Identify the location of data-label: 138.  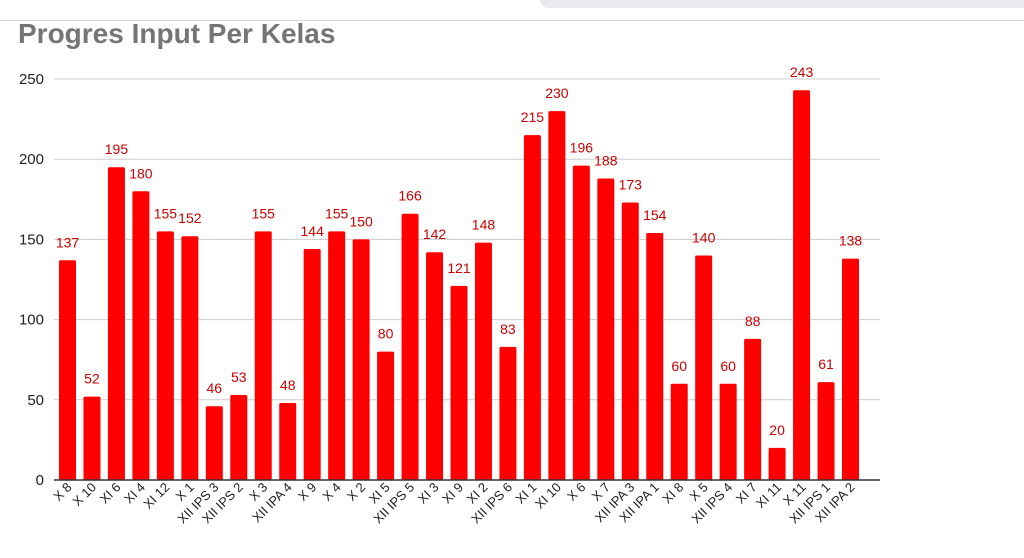
(851, 241).